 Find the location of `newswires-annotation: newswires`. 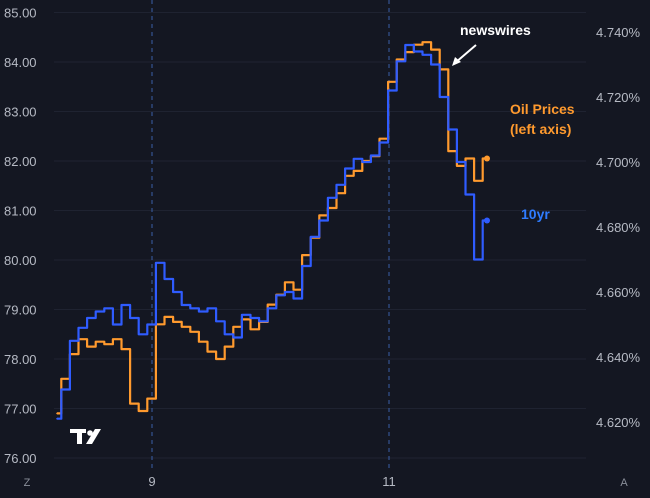

newswires-annotation: newswires is located at coordinates (495, 30).